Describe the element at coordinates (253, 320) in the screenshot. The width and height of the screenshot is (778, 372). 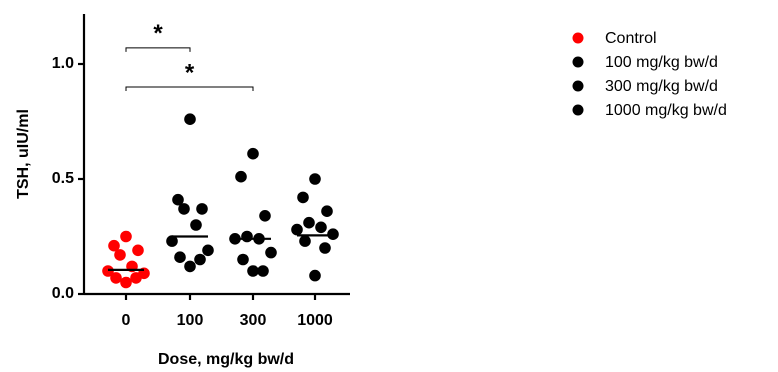
I see `x-tick-label: 300` at that location.